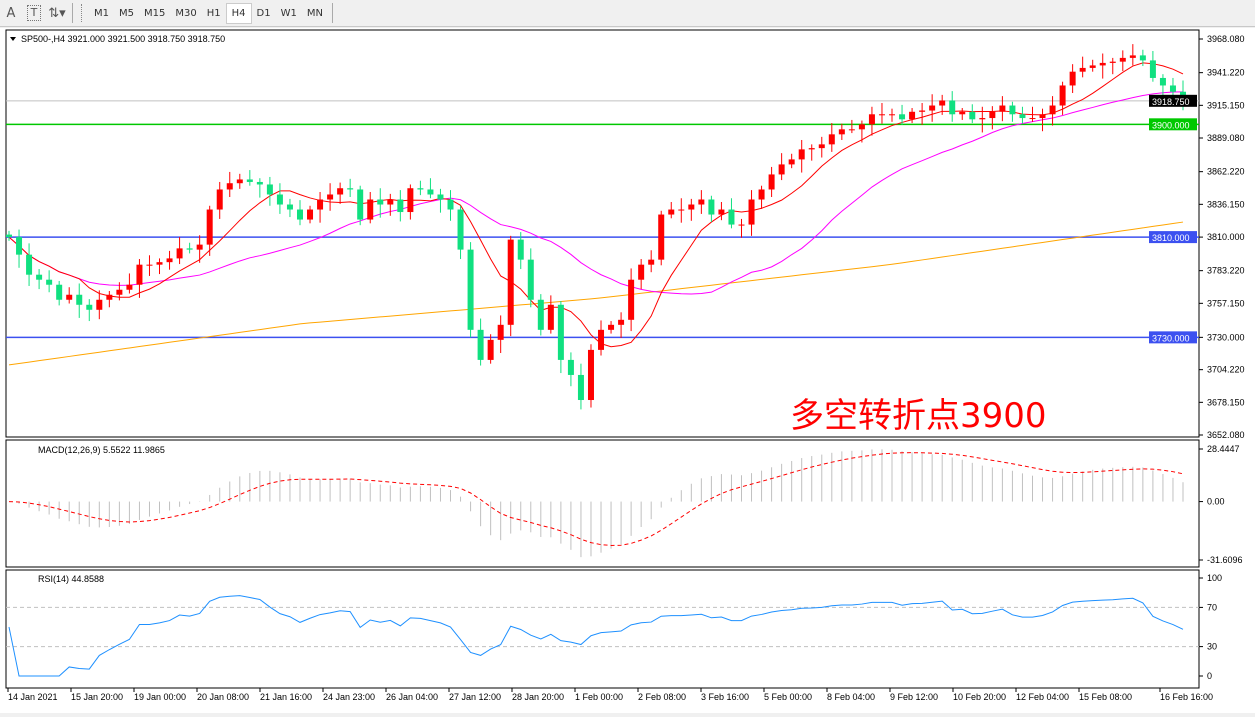 This screenshot has width=1255, height=717. What do you see at coordinates (223, 697) in the screenshot?
I see `time-tick-label: 20 Jan 08:00` at bounding box center [223, 697].